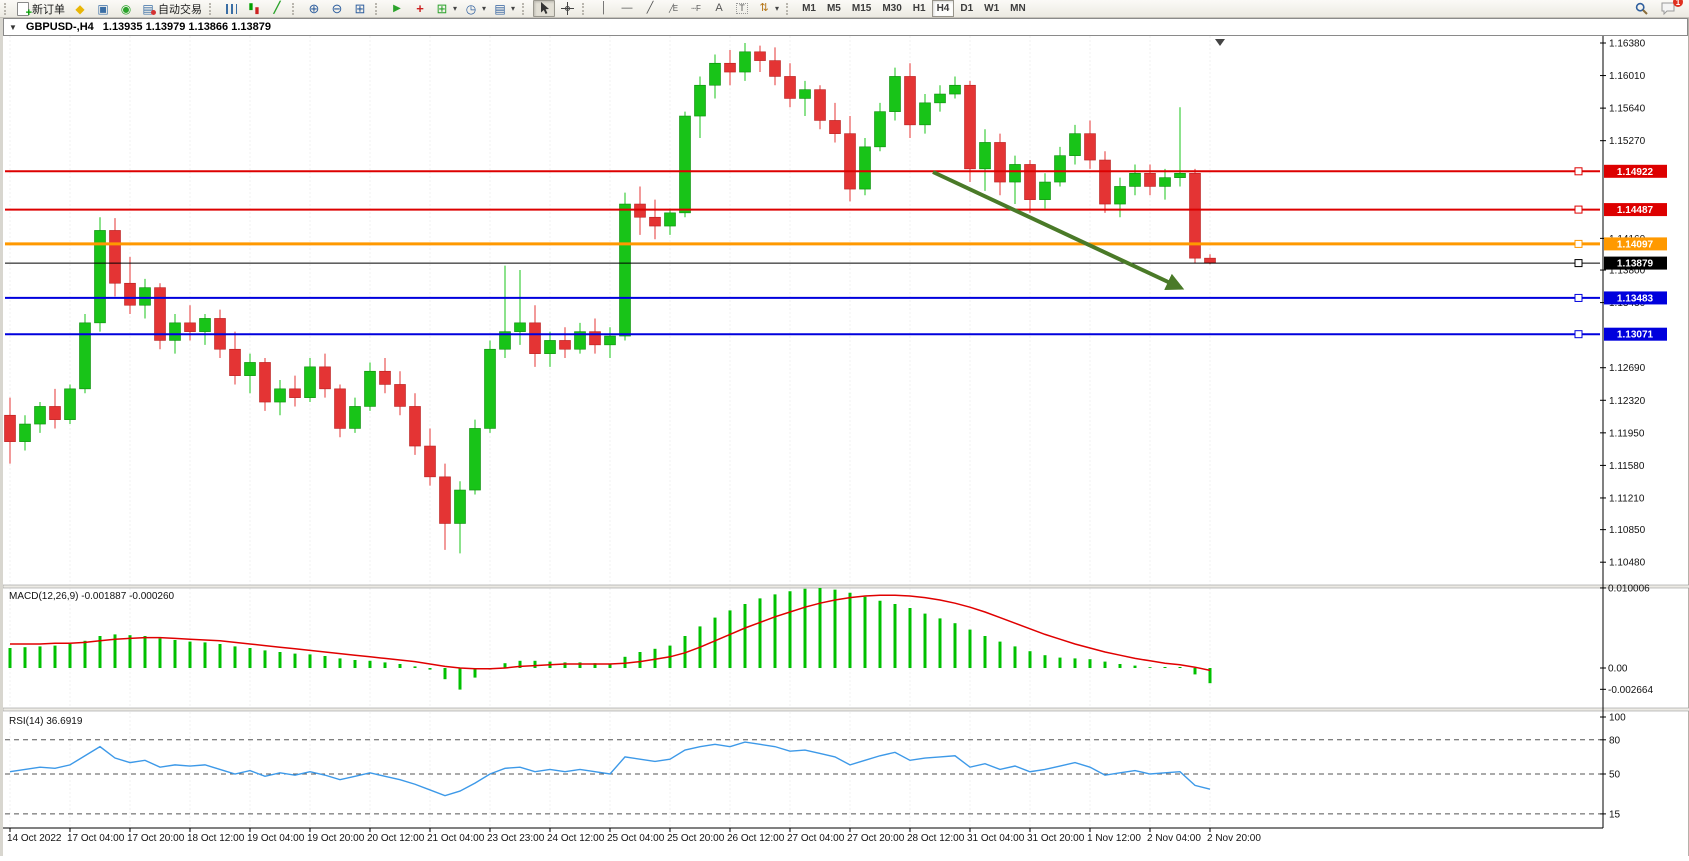  What do you see at coordinates (544, 8) in the screenshot?
I see `cursor-button` at bounding box center [544, 8].